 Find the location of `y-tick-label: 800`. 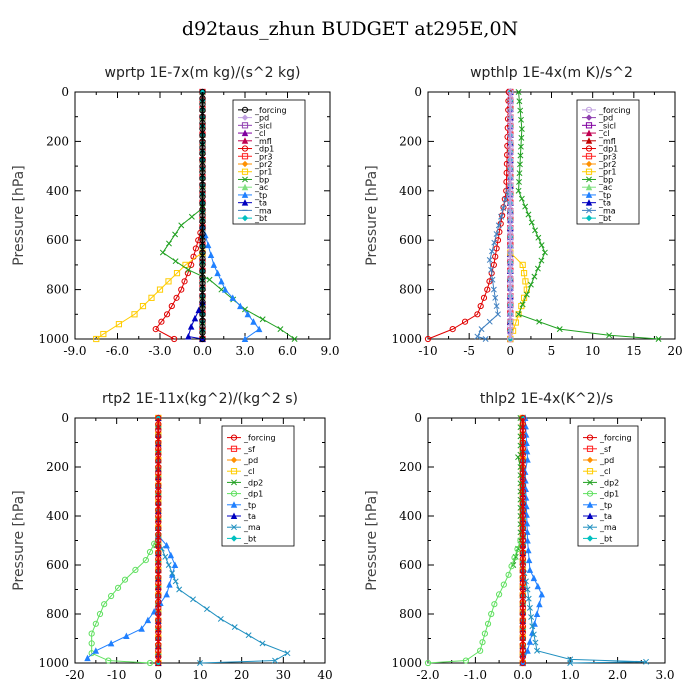

y-tick-label: 800 is located at coordinates (57, 614).